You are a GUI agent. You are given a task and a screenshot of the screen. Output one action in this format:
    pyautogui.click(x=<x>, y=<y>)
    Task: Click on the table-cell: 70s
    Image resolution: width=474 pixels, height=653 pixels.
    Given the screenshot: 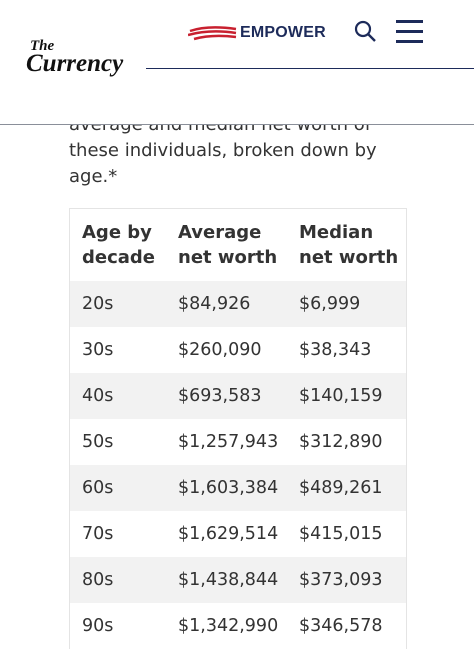 What is the action you would take?
    pyautogui.click(x=98, y=534)
    